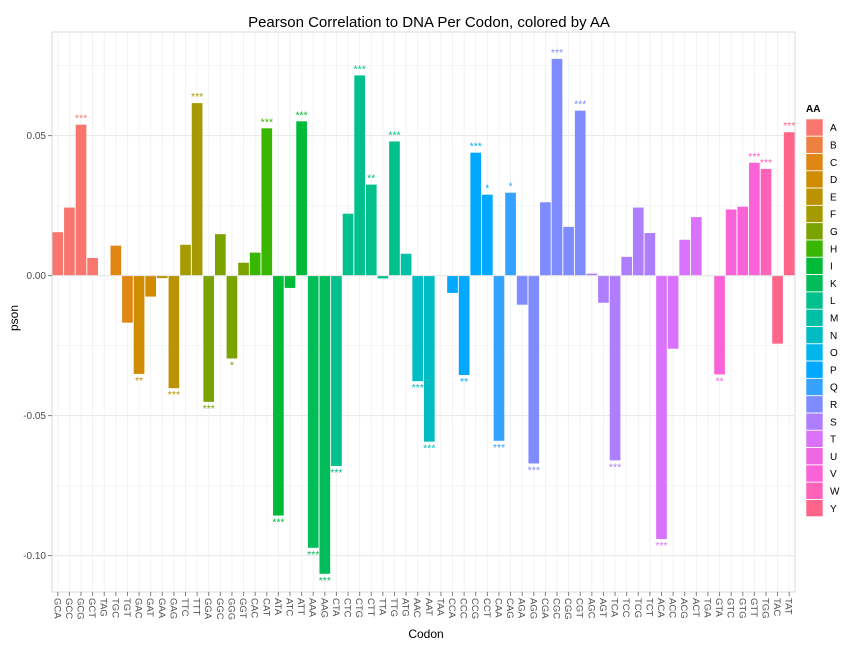 This screenshot has width=864, height=648. What do you see at coordinates (556, 608) in the screenshot?
I see `x-tick-label: CGC` at bounding box center [556, 608].